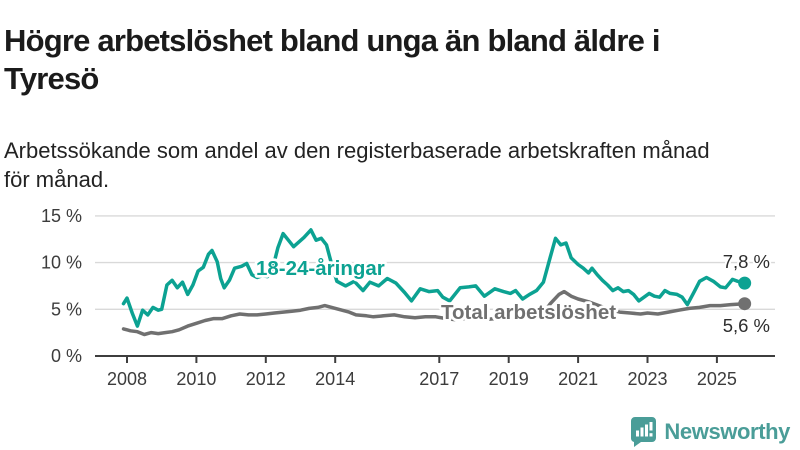  What do you see at coordinates (66, 309) in the screenshot?
I see `y-axis-label: 5 %` at bounding box center [66, 309].